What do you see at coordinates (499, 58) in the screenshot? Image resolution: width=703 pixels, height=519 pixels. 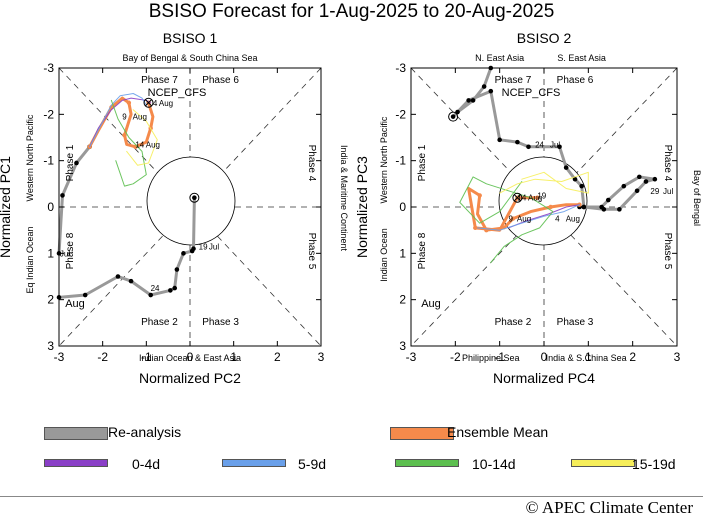 I see `region-label-top-left: N. East Asia` at bounding box center [499, 58].